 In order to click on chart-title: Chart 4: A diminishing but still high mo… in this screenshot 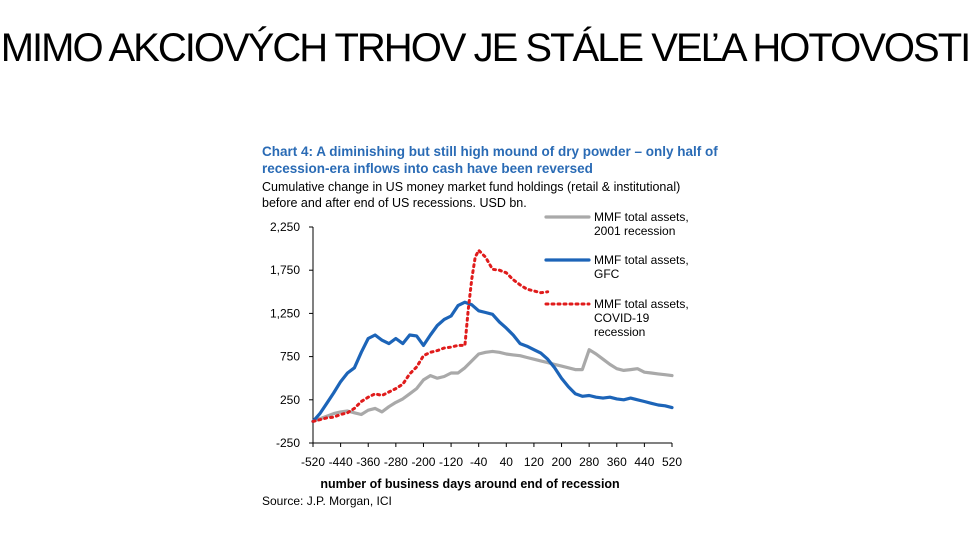, I will do `click(492, 160)`.